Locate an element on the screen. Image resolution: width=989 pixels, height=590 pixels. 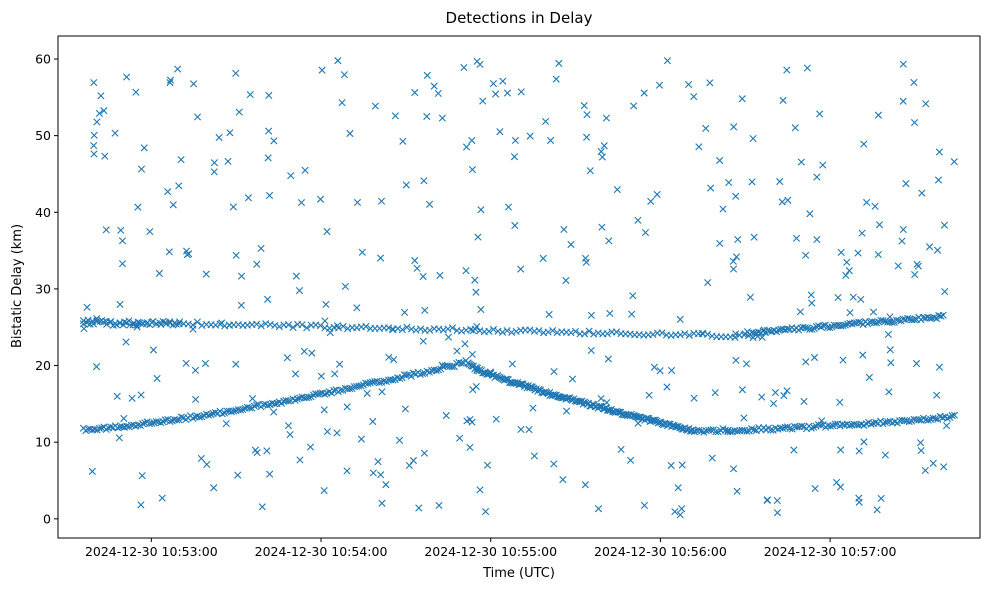
x-tick-label: 2024-12-30 10:57:00 is located at coordinates (830, 551).